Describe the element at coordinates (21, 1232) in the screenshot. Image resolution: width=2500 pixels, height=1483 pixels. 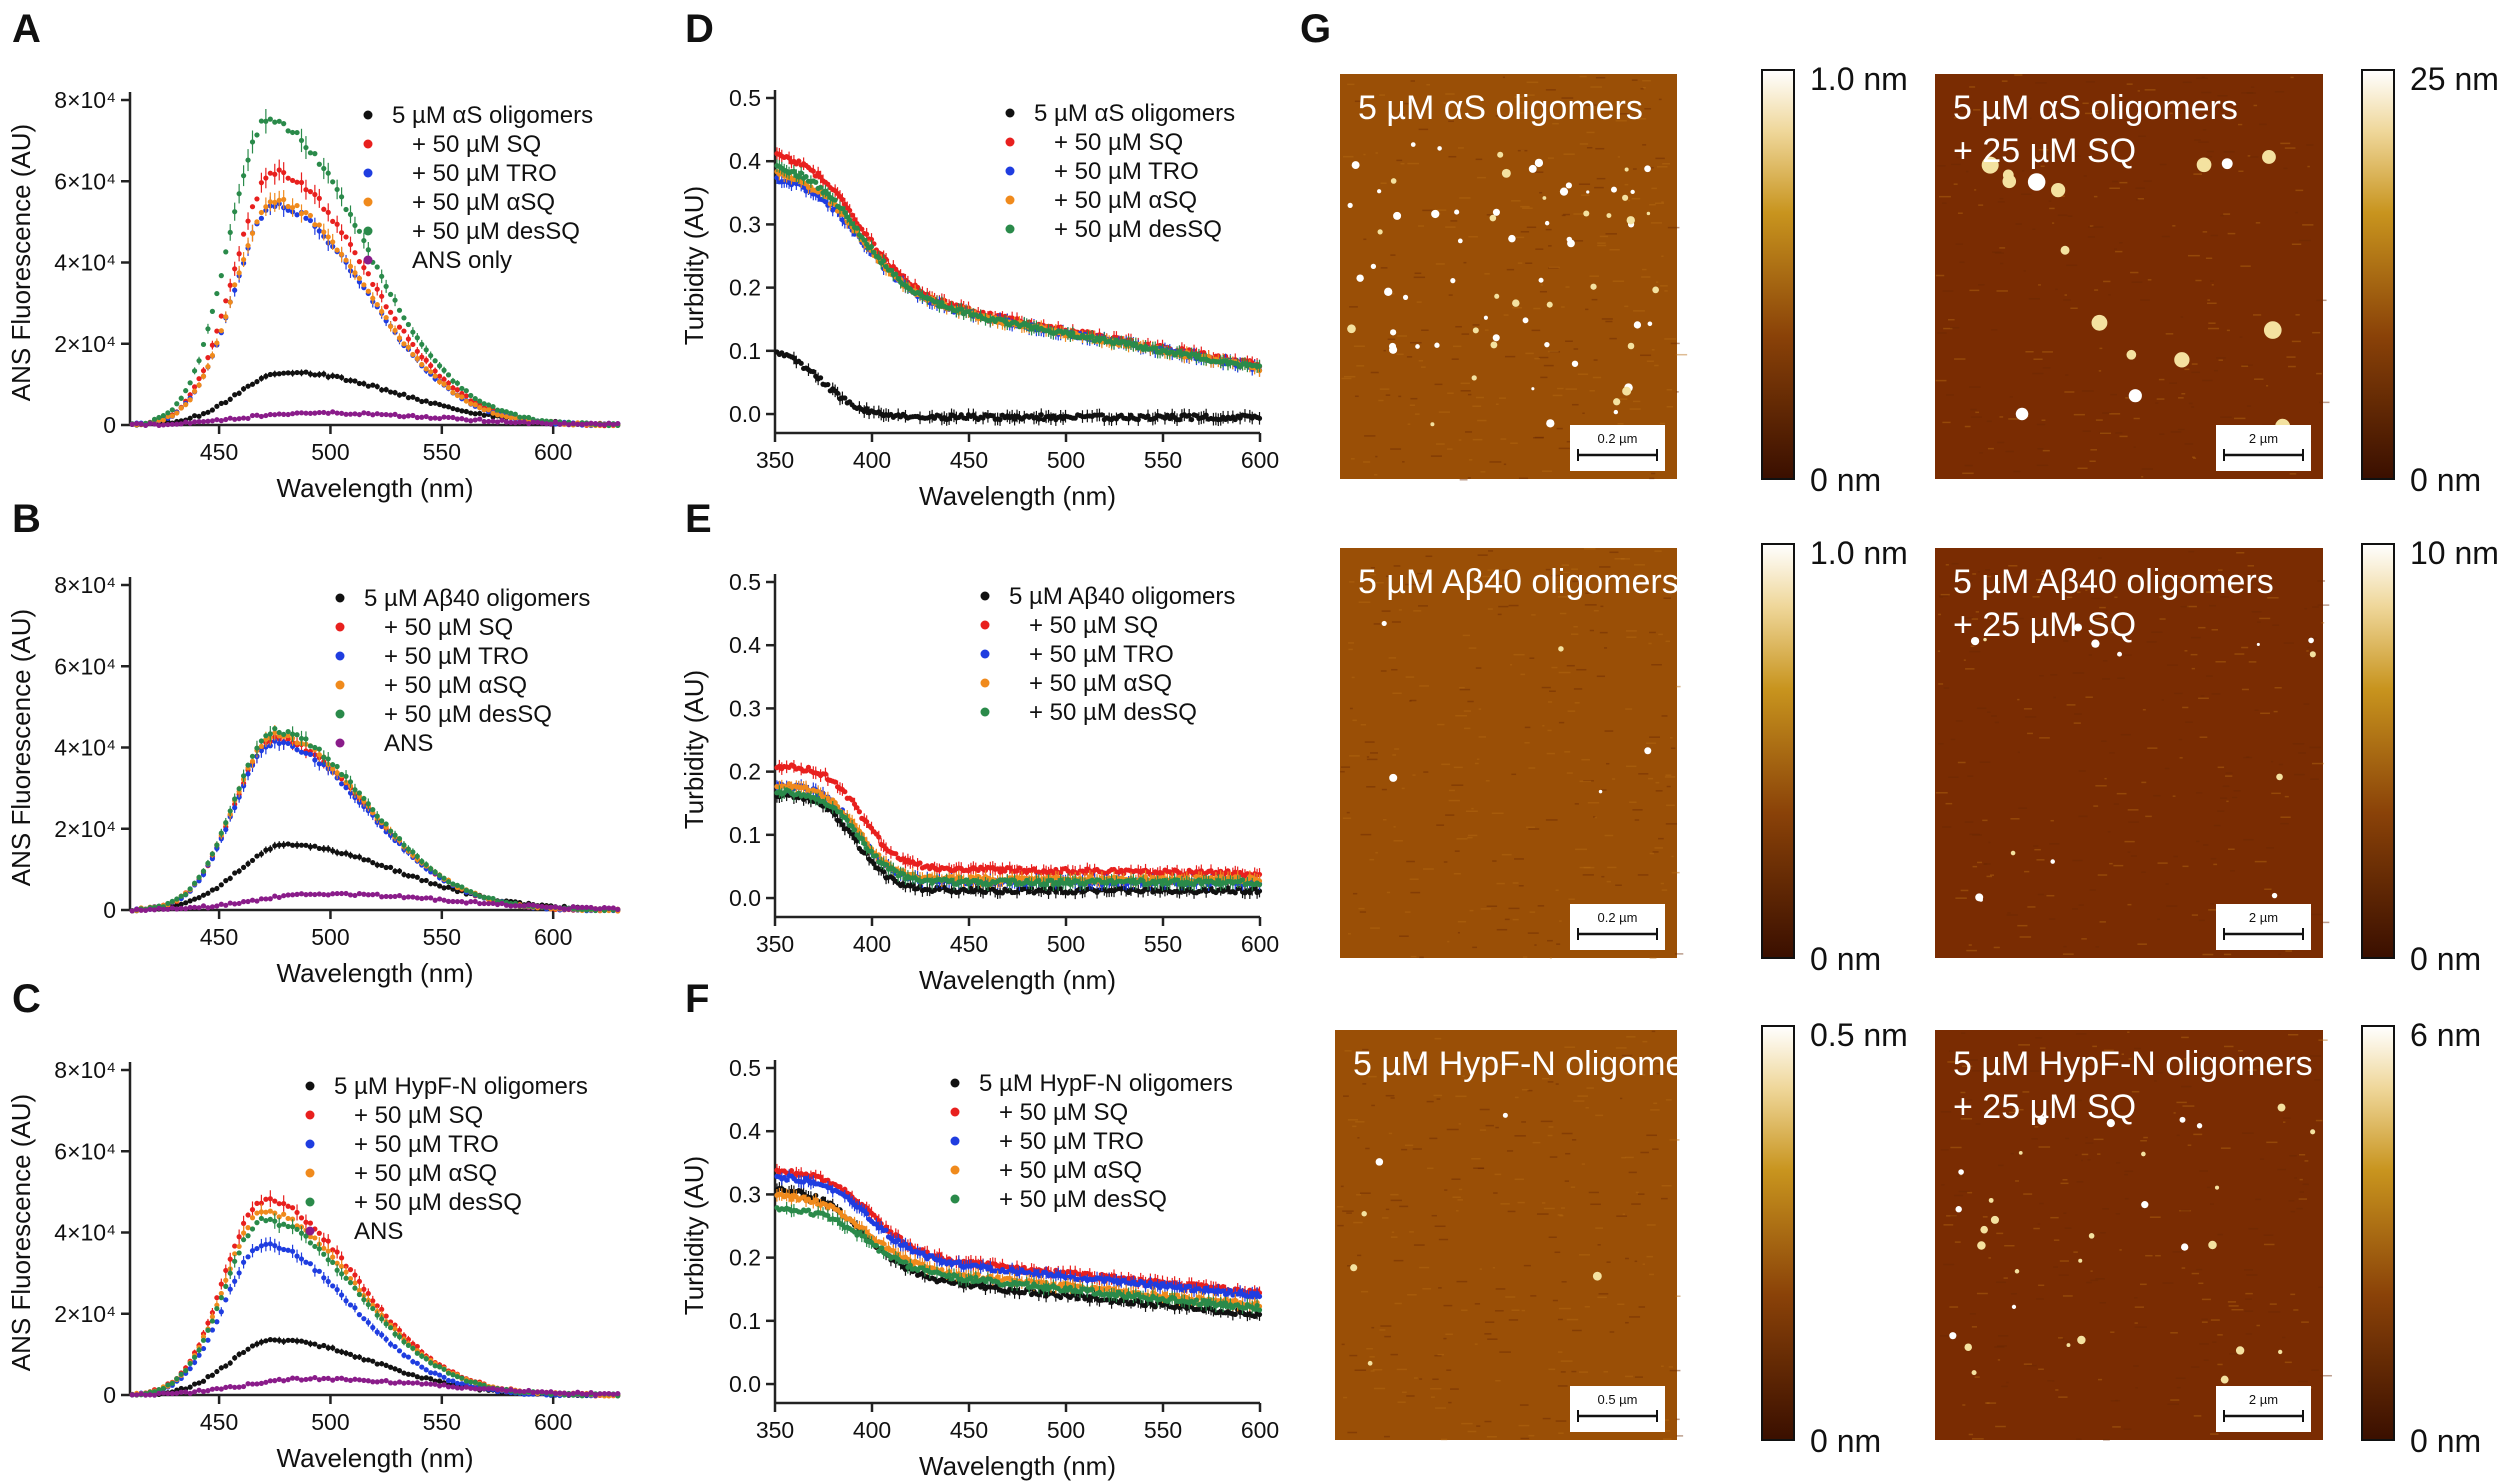
I see `y-axis-title: ANS Fluorescence (AU)` at that location.